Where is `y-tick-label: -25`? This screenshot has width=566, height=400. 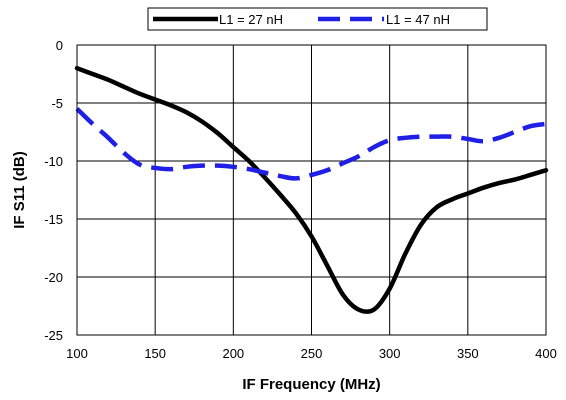
y-tick-label: -25 is located at coordinates (53, 335).